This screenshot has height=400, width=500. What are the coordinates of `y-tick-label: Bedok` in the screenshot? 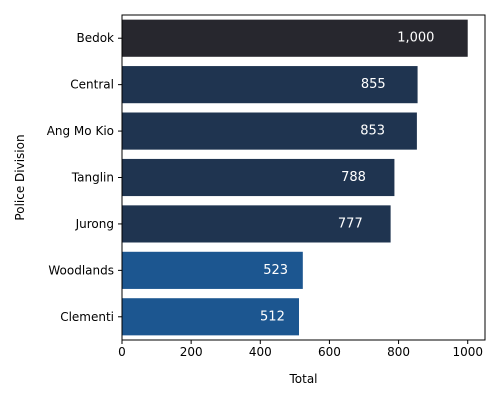 It's located at (95, 38).